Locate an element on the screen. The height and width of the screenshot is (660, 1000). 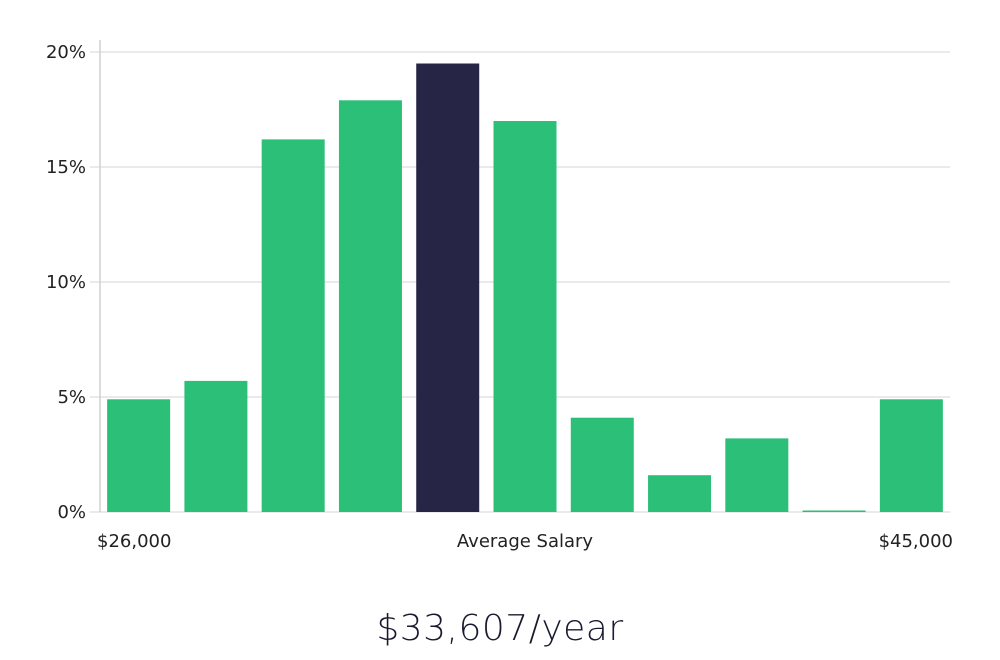
y-tick-label: 5% is located at coordinates (71, 397).